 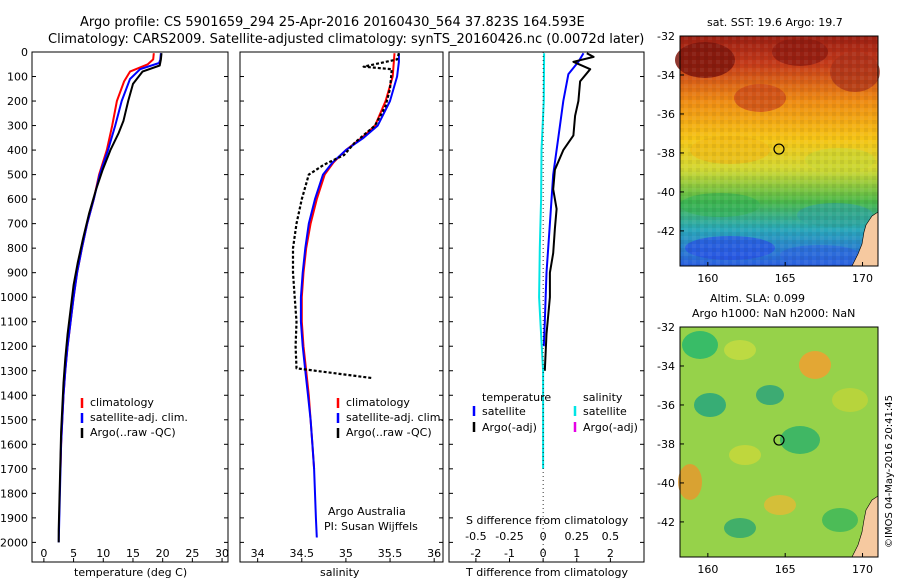 I want to click on x-tick-label: 36, so click(x=434, y=553).